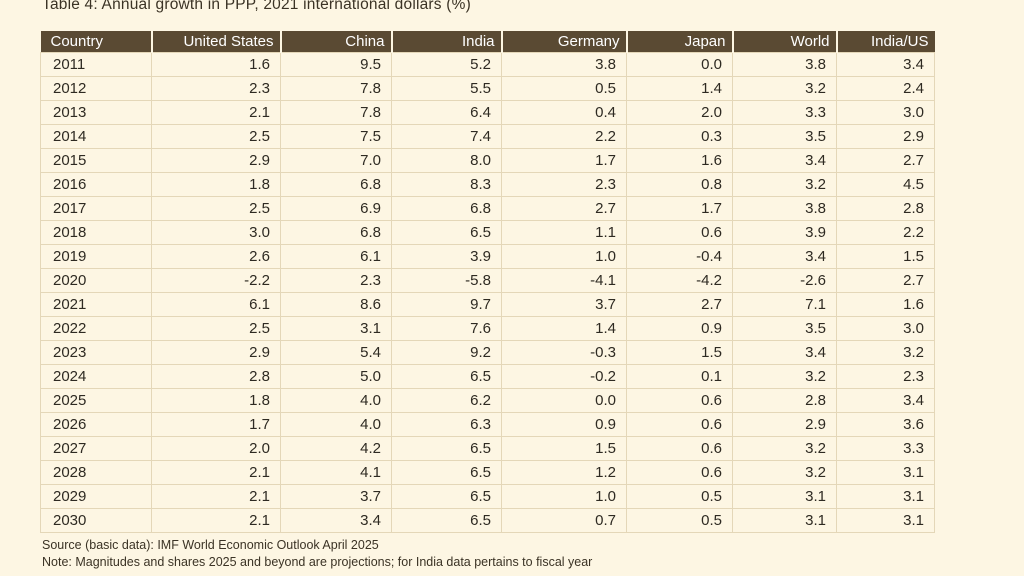 This screenshot has width=1024, height=576. What do you see at coordinates (336, 400) in the screenshot?
I see `table-cell: 4.0` at bounding box center [336, 400].